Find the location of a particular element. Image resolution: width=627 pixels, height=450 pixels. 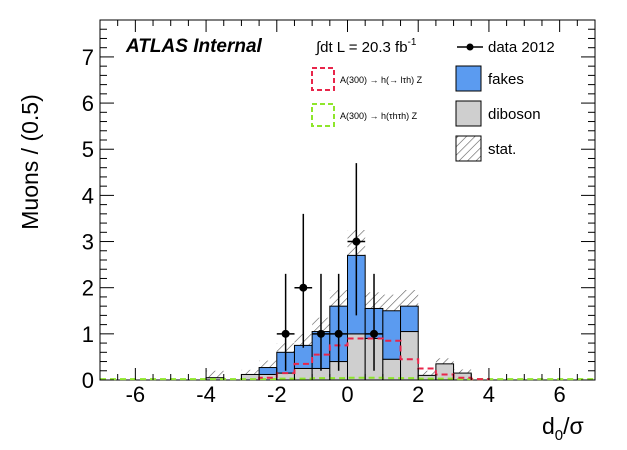

legend-item-signal-tautauZ: A(300) → h(τhτh) Z is located at coordinates (364, 115).